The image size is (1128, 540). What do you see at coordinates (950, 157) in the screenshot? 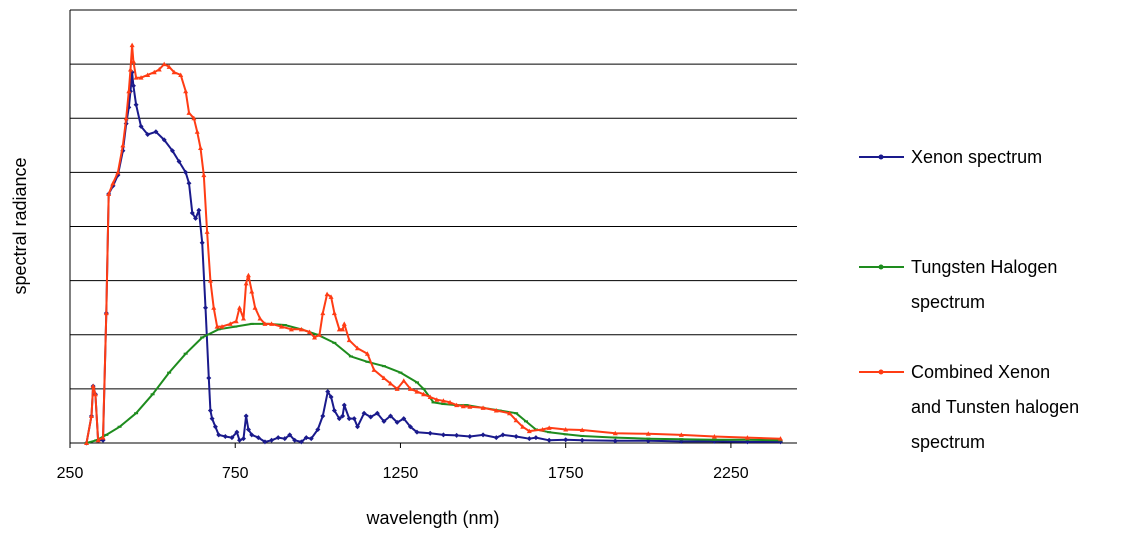
I see `legend-item: Xenon spectrum` at bounding box center [950, 157].